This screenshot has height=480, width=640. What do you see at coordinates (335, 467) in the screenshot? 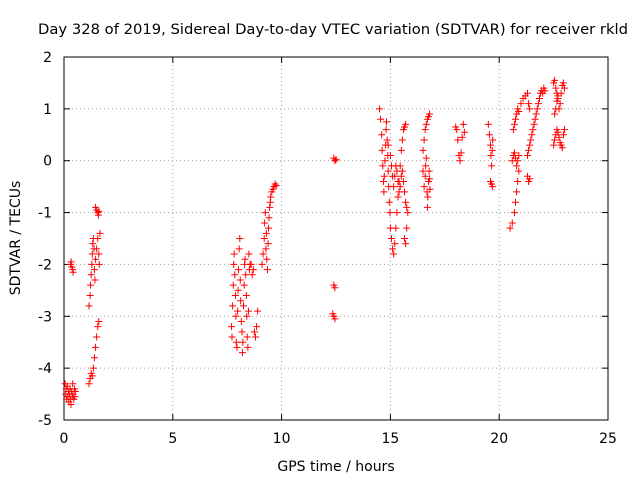
I see `x-axis-label: GPS time / hours` at bounding box center [335, 467].